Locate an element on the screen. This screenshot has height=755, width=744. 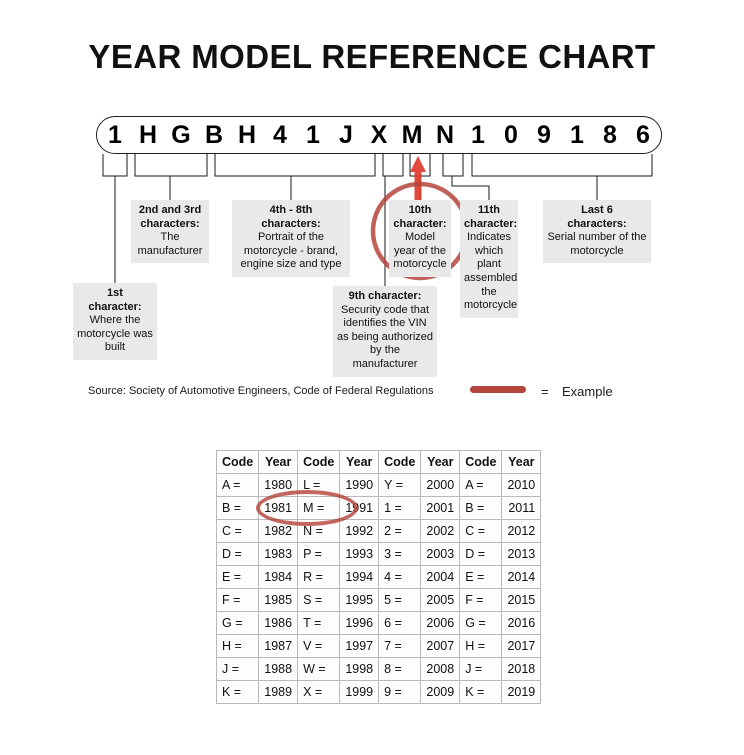
vin-char-16: 8 is located at coordinates (610, 134).